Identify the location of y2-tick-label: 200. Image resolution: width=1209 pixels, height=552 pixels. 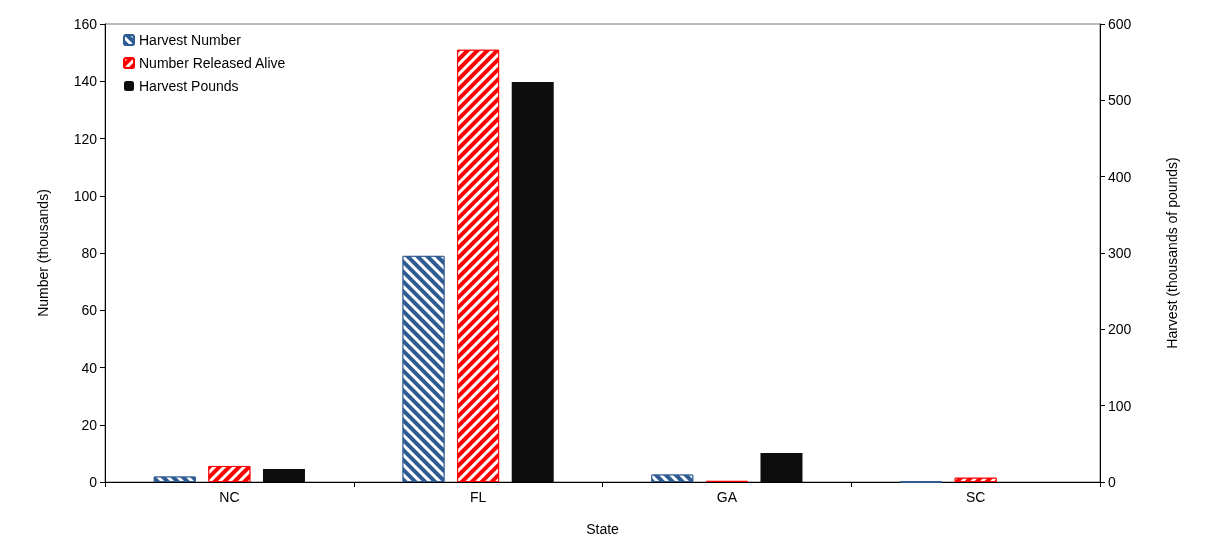
(1120, 329).